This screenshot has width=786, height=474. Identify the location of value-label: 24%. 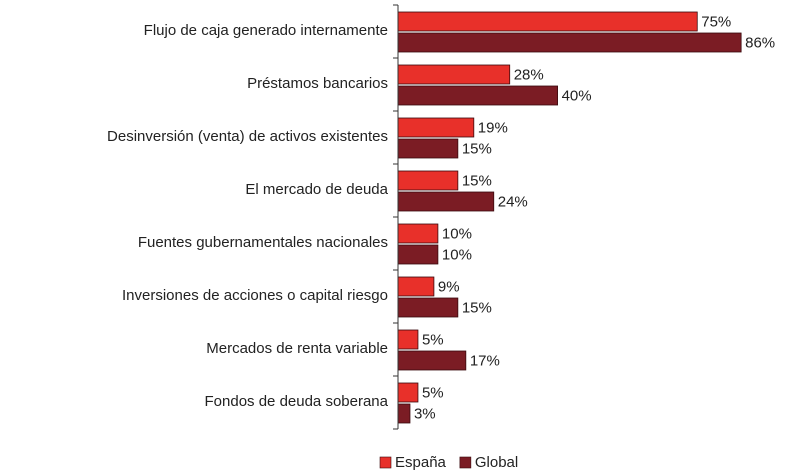
(513, 201).